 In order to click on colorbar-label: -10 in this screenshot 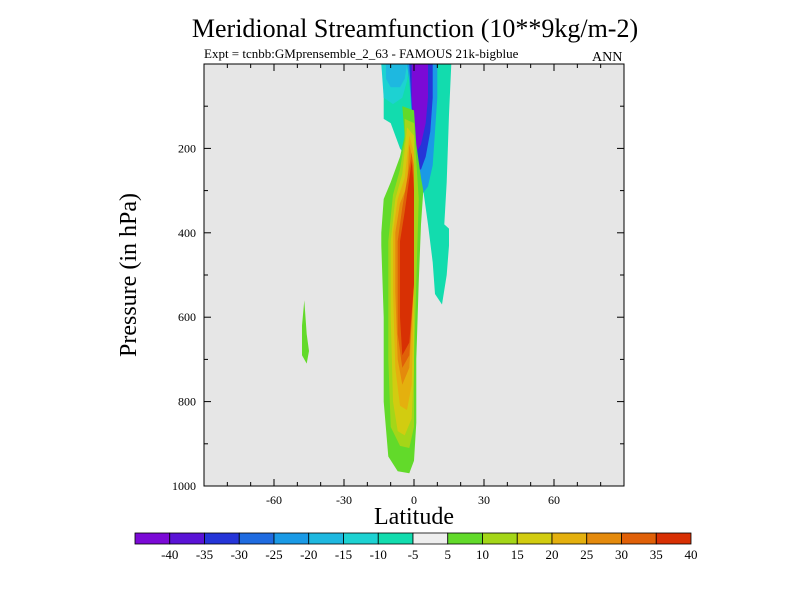, I will do `click(378, 554)`.